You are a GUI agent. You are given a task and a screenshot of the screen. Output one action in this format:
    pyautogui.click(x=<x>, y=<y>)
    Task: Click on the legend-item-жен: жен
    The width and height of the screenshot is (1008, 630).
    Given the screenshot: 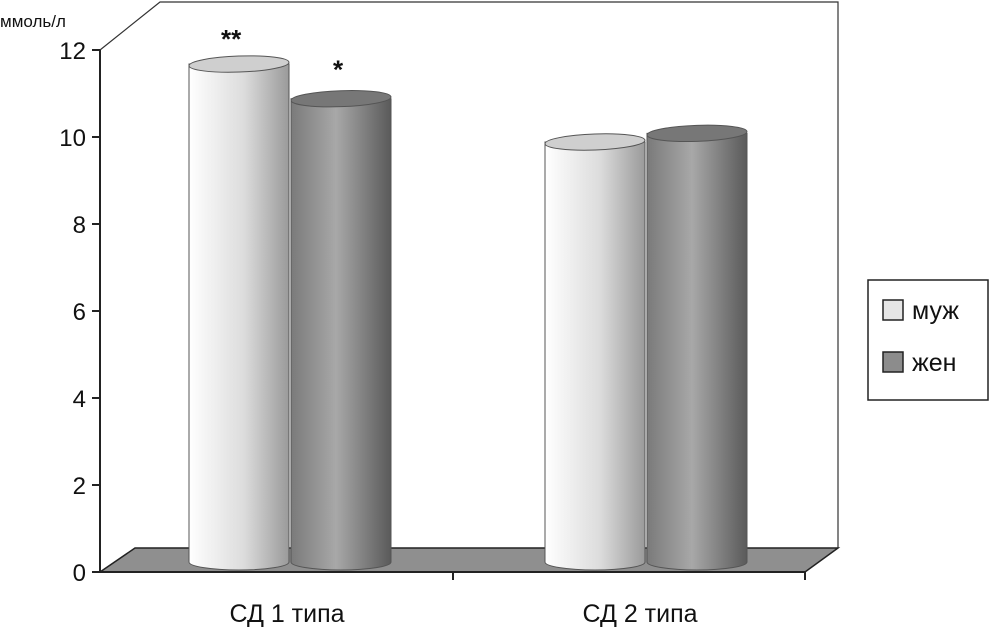 What is the action you would take?
    pyautogui.click(x=919, y=363)
    